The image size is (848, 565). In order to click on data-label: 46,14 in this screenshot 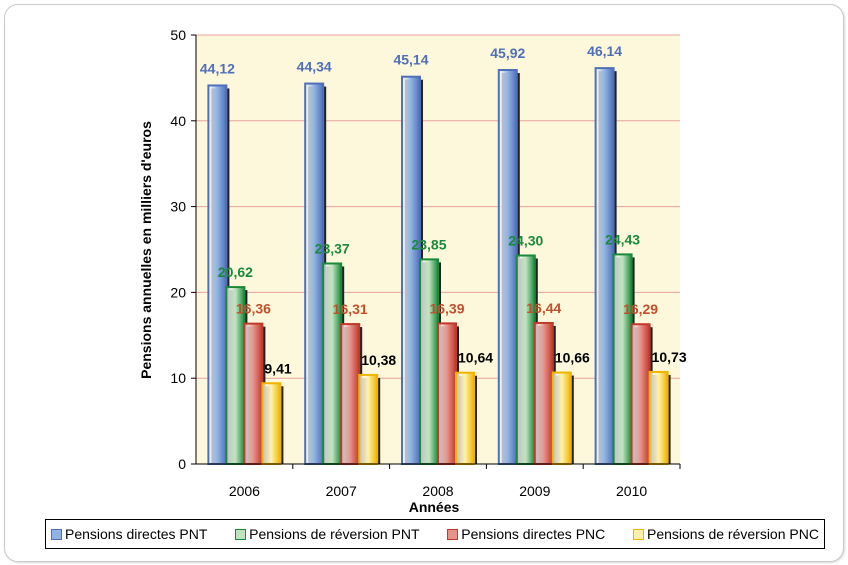, I will do `click(604, 51)`.